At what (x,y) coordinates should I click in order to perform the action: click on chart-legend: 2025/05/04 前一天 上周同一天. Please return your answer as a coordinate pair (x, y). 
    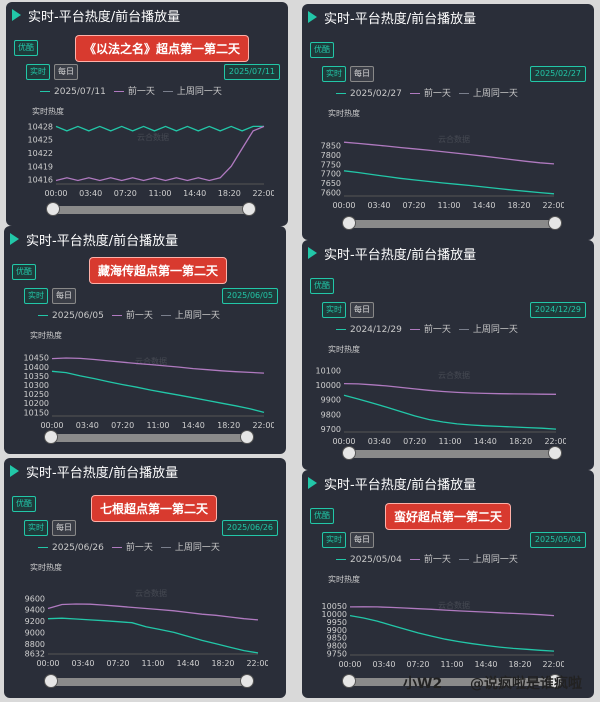
    Looking at the image, I should click on (423, 558).